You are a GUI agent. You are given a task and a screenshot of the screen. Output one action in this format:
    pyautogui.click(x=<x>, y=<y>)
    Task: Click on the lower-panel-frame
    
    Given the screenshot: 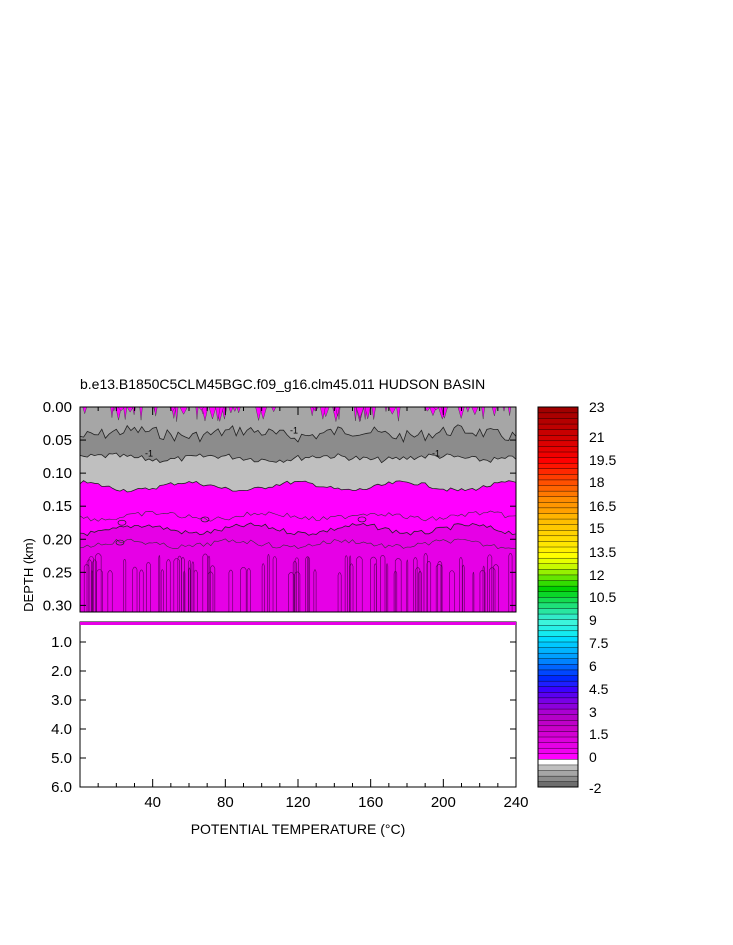 What is the action you would take?
    pyautogui.click(x=298, y=704)
    